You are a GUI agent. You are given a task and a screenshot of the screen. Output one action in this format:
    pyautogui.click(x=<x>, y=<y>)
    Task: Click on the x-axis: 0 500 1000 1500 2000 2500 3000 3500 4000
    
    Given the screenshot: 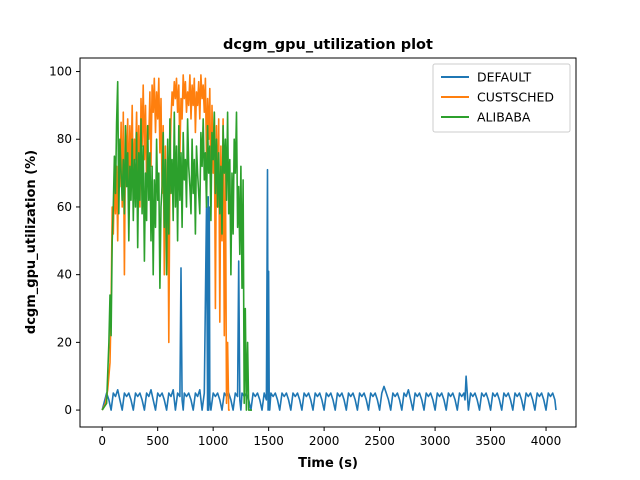 What is the action you would take?
    pyautogui.click(x=329, y=437)
    